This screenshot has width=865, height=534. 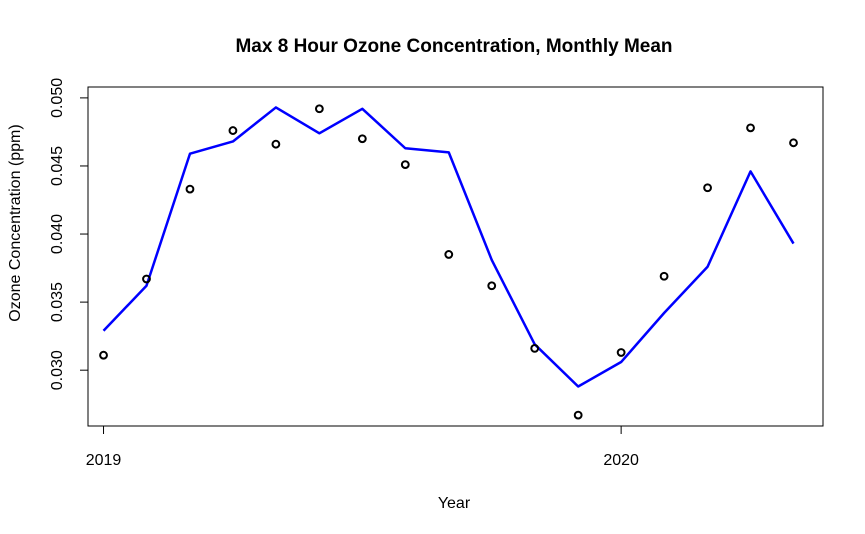 I want to click on y-tick-label: 0.030, so click(x=57, y=370).